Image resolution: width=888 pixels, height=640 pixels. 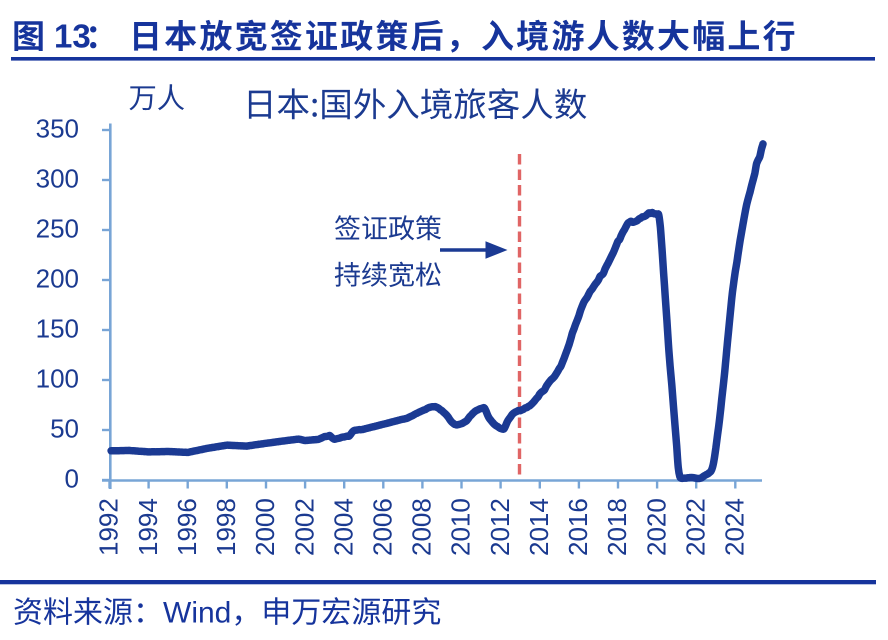 What do you see at coordinates (695, 527) in the screenshot?
I see `svg-text: 2022` at bounding box center [695, 527].